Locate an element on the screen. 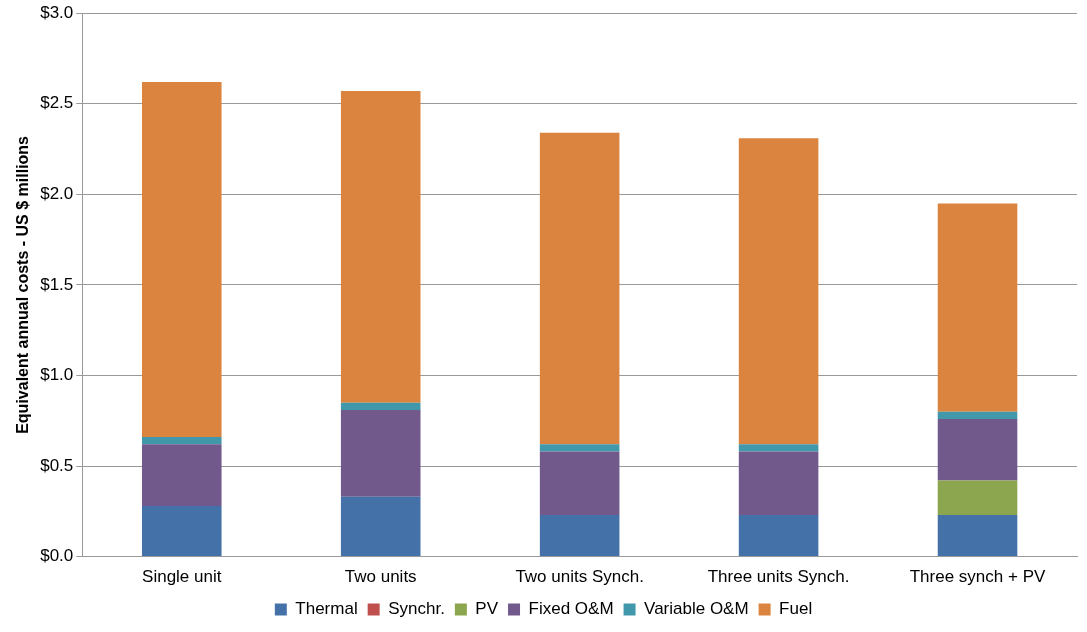  legend-label: Variable O&M is located at coordinates (696, 609).